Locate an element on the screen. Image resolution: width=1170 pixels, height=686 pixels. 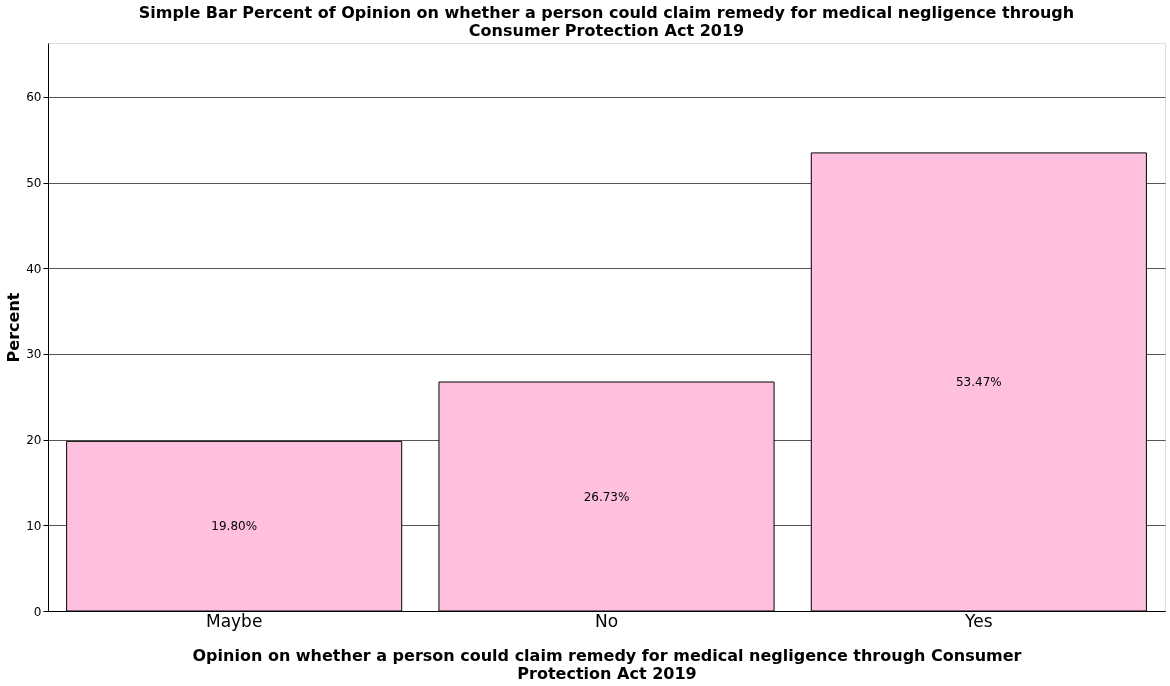
data-label: 26.73% is located at coordinates (606, 496).